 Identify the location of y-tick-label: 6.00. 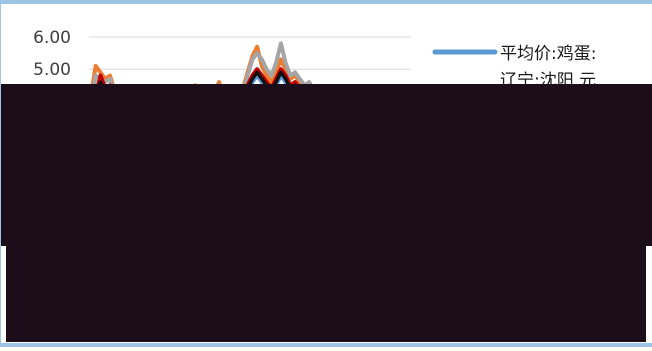
(52, 38).